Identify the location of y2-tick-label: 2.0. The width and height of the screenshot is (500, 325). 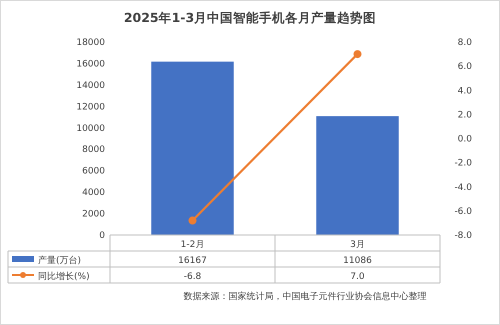
(465, 115).